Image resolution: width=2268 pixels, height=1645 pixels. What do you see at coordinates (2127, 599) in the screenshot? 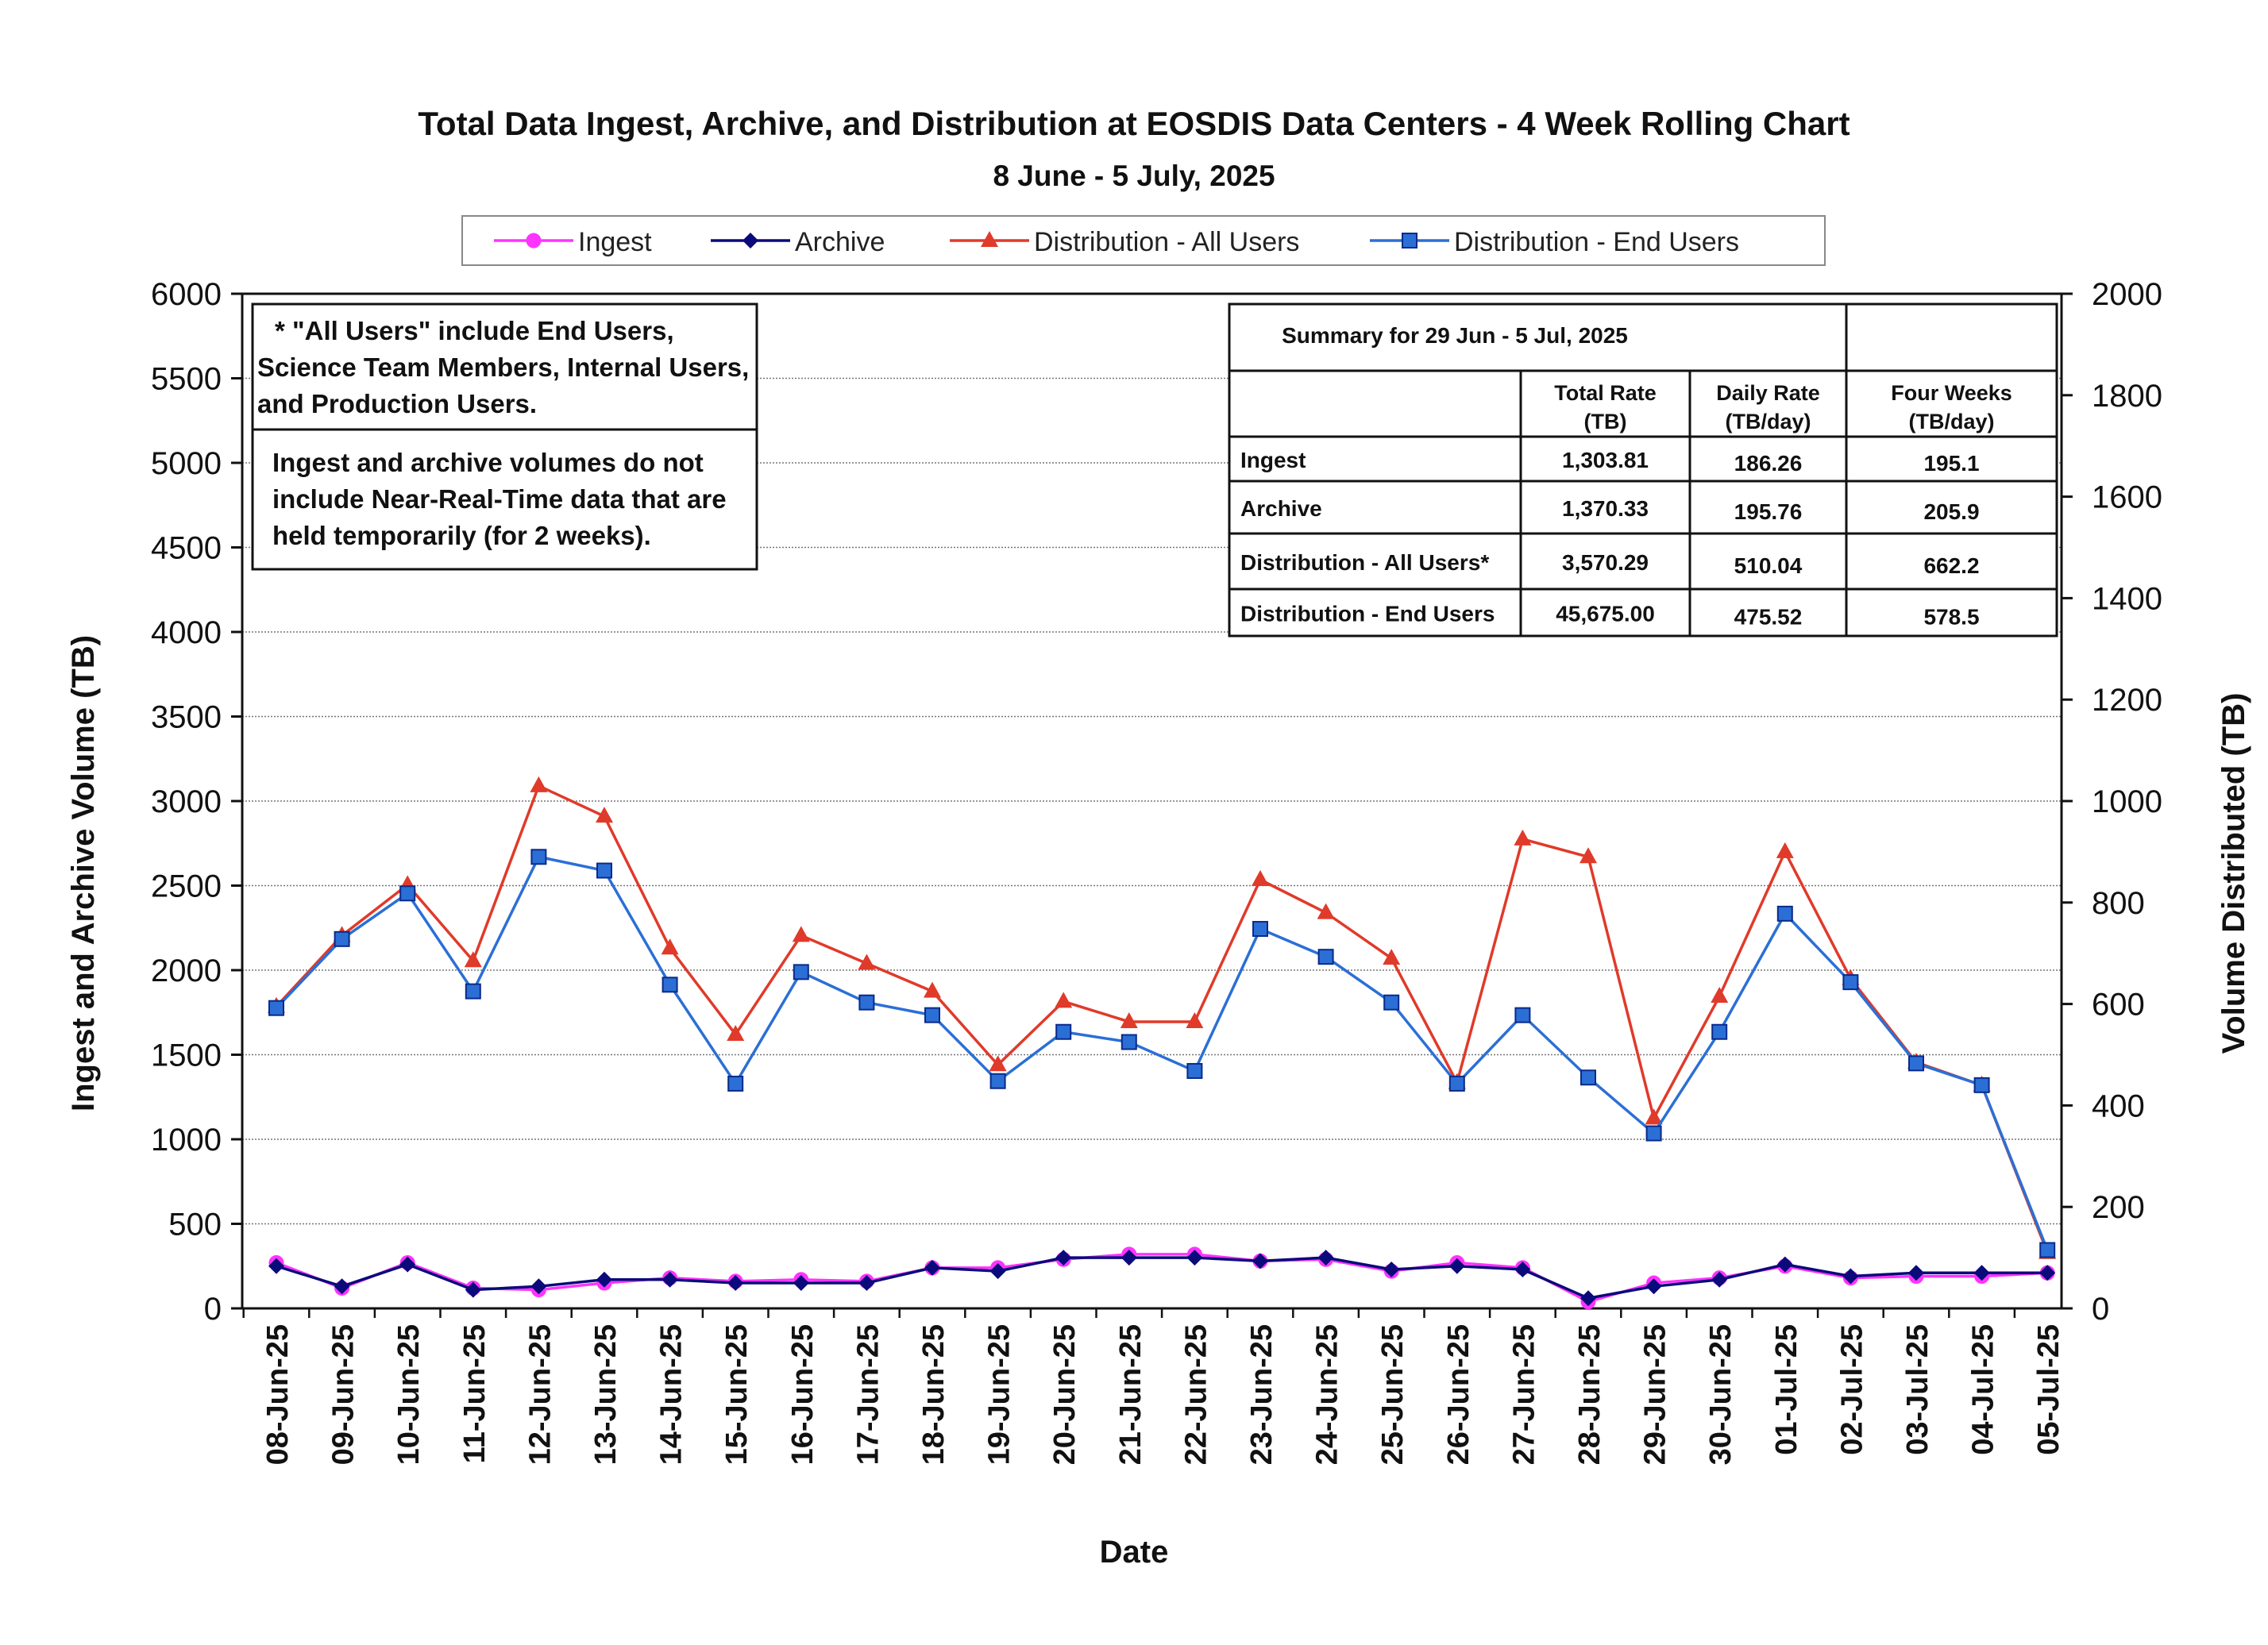
I see `y-right-tick-label: 1400` at bounding box center [2127, 599].